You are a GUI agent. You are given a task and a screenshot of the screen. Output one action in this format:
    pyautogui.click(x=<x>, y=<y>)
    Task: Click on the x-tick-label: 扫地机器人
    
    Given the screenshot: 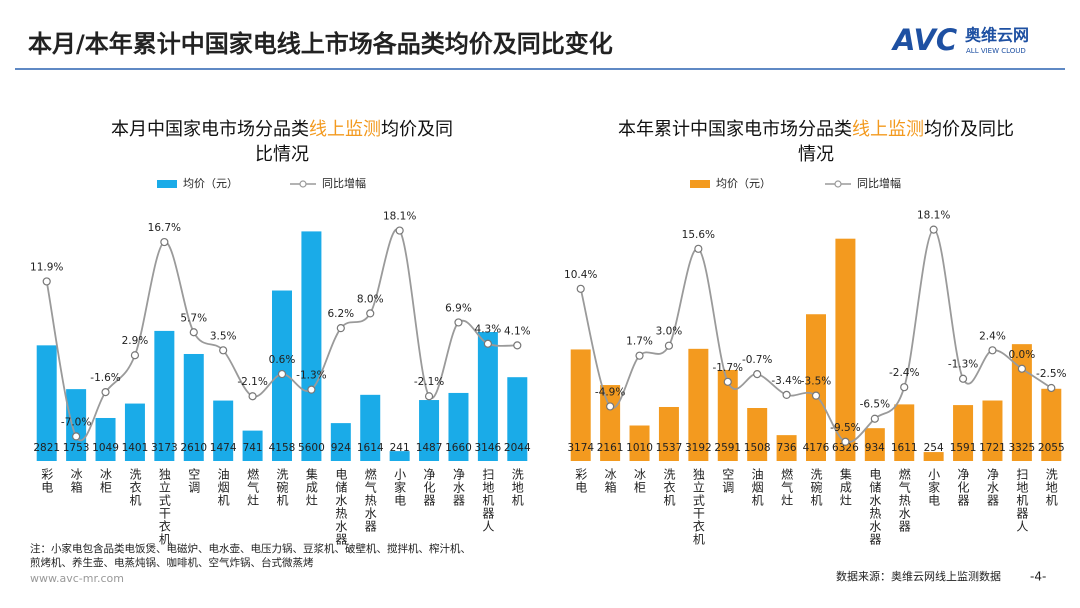 What is the action you would take?
    pyautogui.click(x=488, y=500)
    